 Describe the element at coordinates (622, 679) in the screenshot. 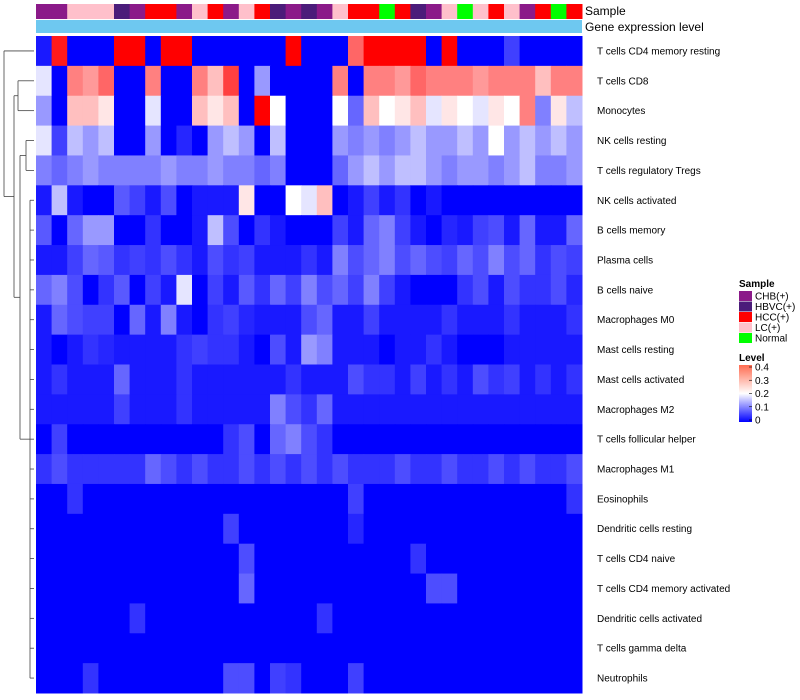

I see `row-label: Neutrophils` at that location.